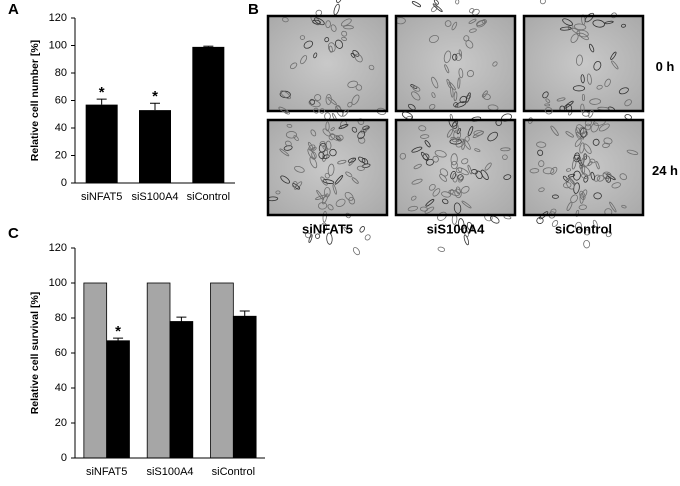 The image size is (680, 486). I want to click on y-tick-label: 80, so click(61, 318).